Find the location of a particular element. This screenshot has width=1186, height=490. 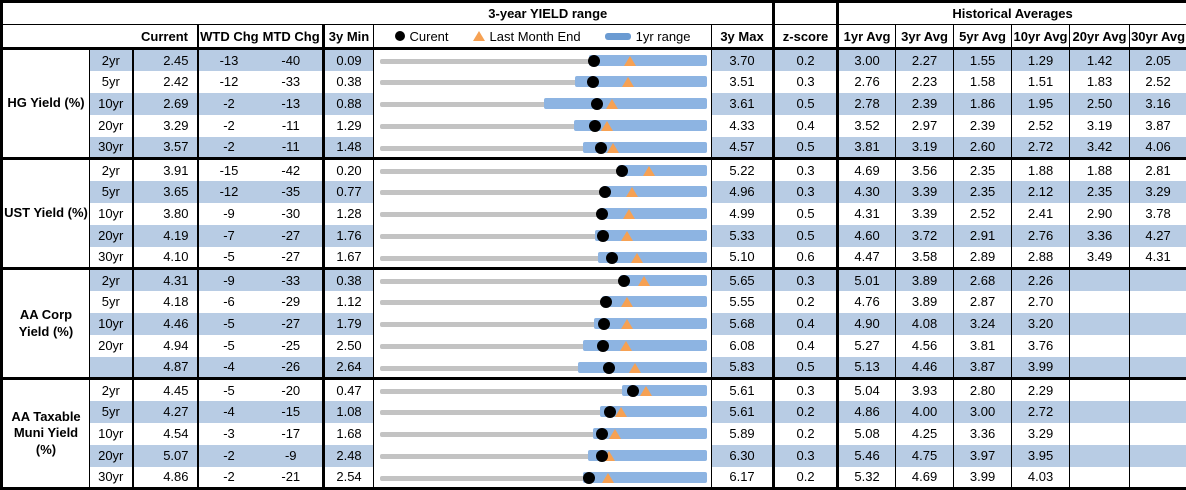

min-3y-cell: 1.79 is located at coordinates (349, 324).